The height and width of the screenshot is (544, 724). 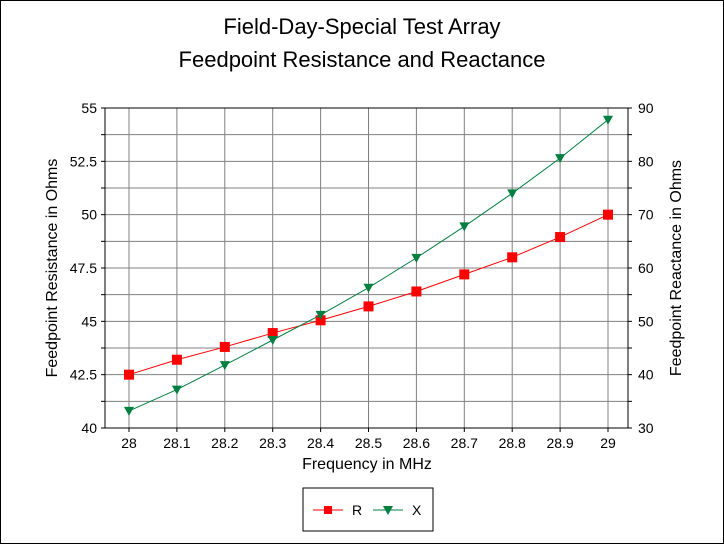 What do you see at coordinates (388, 510) in the screenshot?
I see `legend-marker-x` at bounding box center [388, 510].